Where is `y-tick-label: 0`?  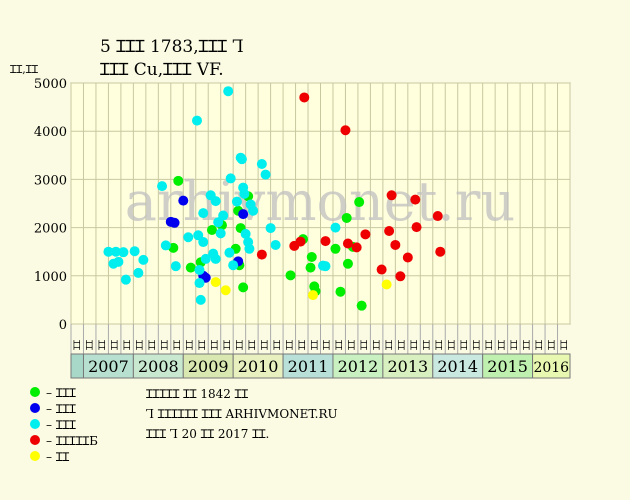 y-tick-label: 0 is located at coordinates (63, 325).